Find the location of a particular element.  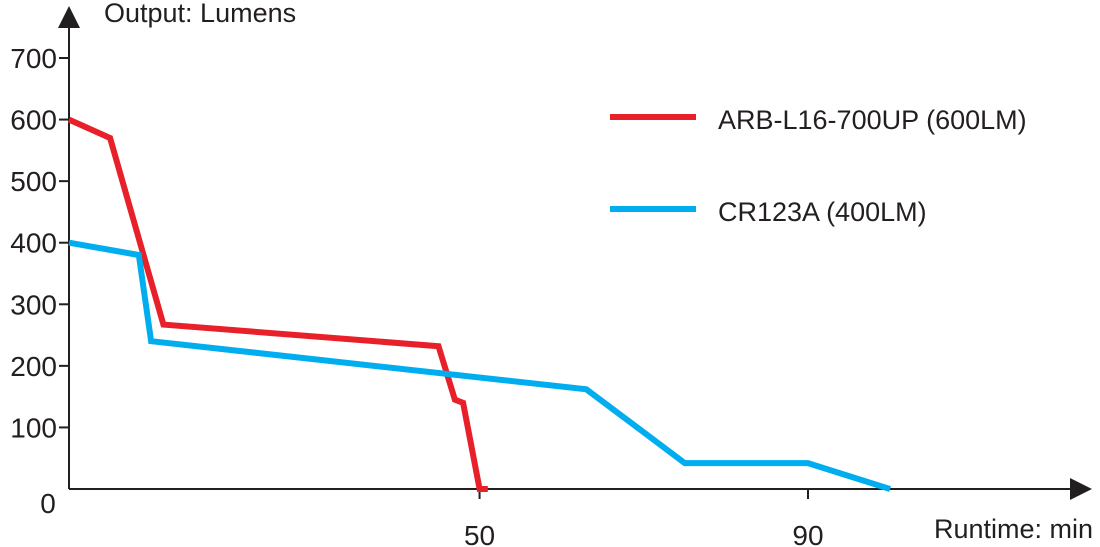

y-tick-label: 500 is located at coordinates (33, 181).